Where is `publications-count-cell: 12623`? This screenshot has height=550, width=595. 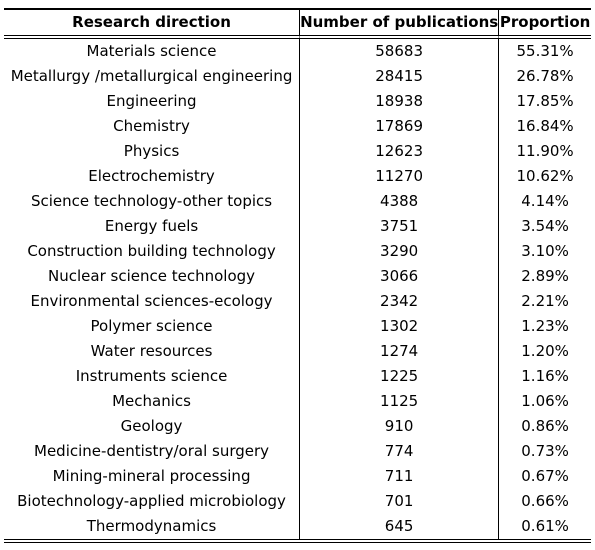 publications-count-cell: 12623 is located at coordinates (398, 151).